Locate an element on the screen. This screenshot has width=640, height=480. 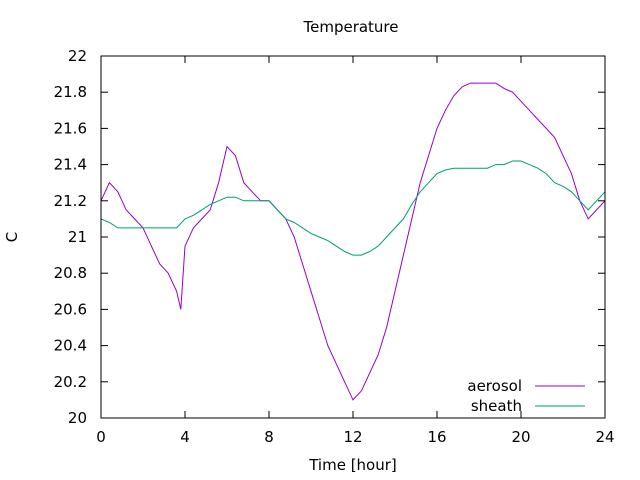
x-tick-label: 24 is located at coordinates (604, 437).